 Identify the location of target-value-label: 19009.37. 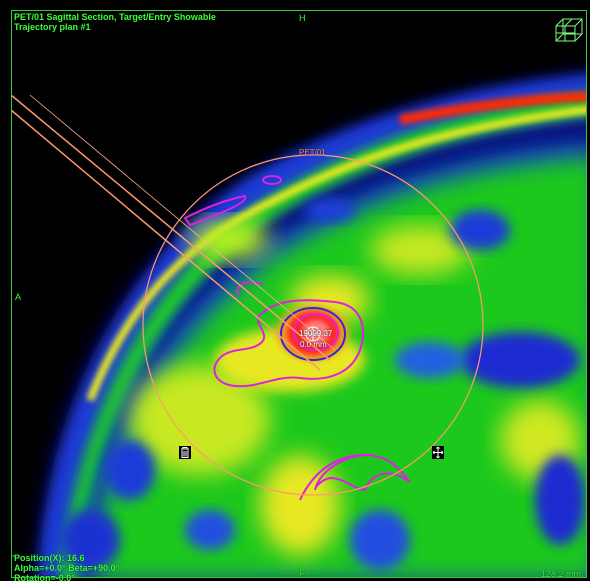
(316, 333).